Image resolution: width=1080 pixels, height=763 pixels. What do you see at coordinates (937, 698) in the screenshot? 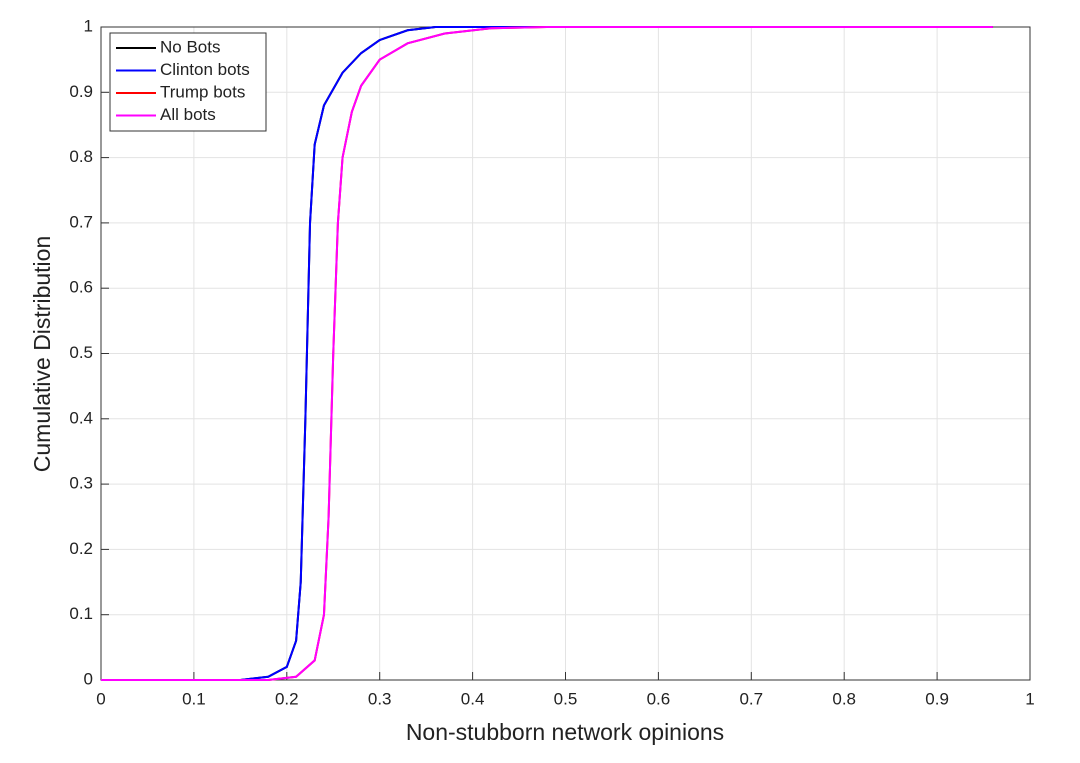
I see `x-tick-label: 0.9` at bounding box center [937, 698].